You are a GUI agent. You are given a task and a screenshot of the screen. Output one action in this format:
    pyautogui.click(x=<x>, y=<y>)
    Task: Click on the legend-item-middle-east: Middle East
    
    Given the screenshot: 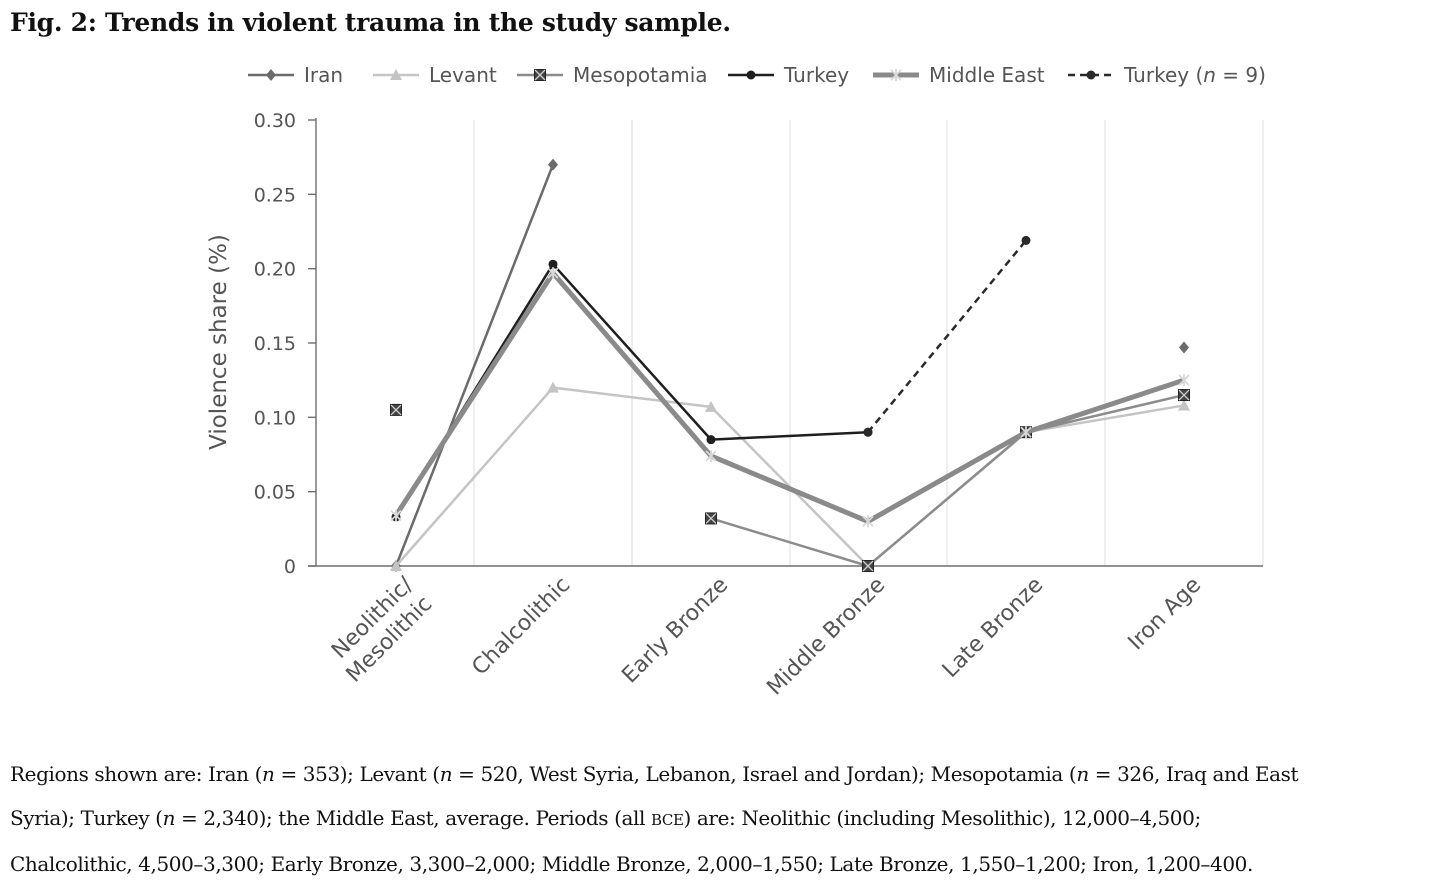 What is the action you would take?
    pyautogui.click(x=959, y=75)
    